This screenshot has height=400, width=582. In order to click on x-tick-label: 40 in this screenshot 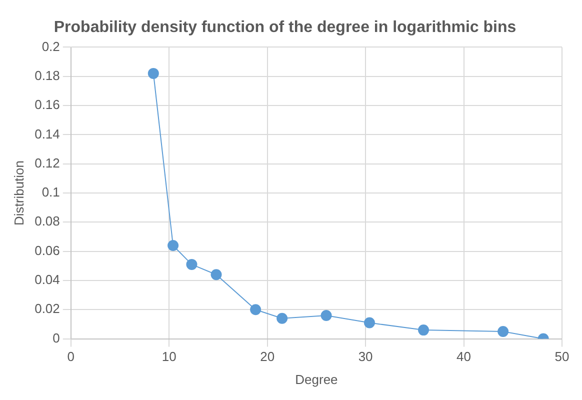, I will do `click(464, 356)`.